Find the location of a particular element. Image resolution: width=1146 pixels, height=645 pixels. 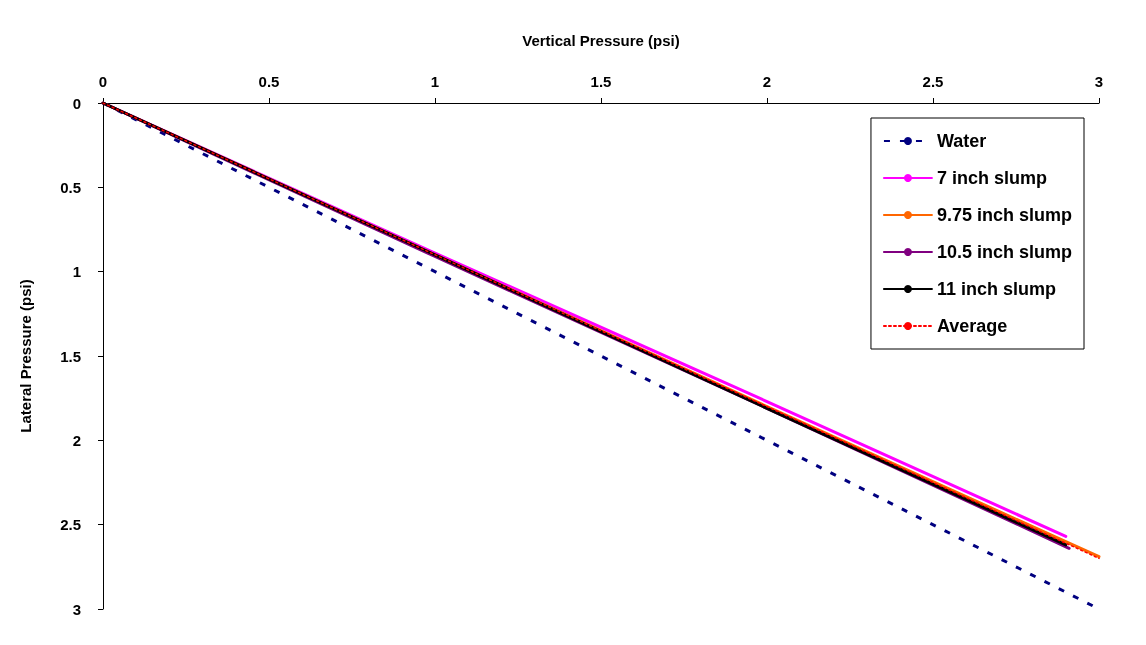

x-tick-label: 2 is located at coordinates (767, 81).